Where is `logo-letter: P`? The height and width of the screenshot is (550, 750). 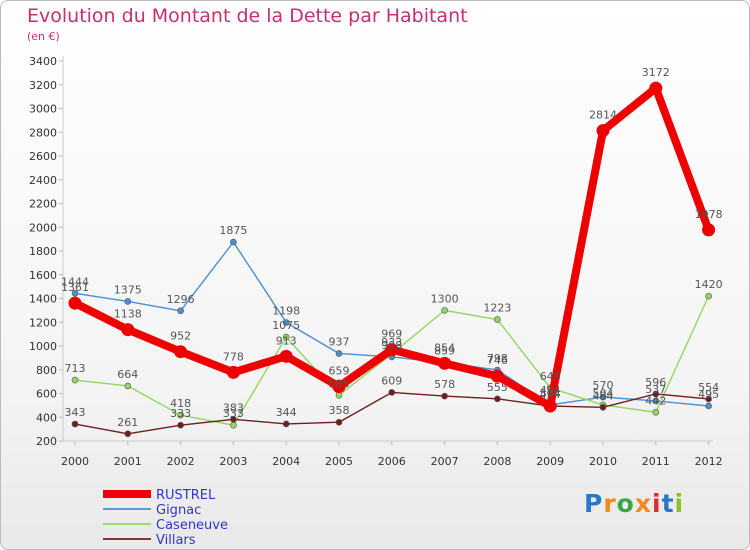 logo-letter: P is located at coordinates (594, 503).